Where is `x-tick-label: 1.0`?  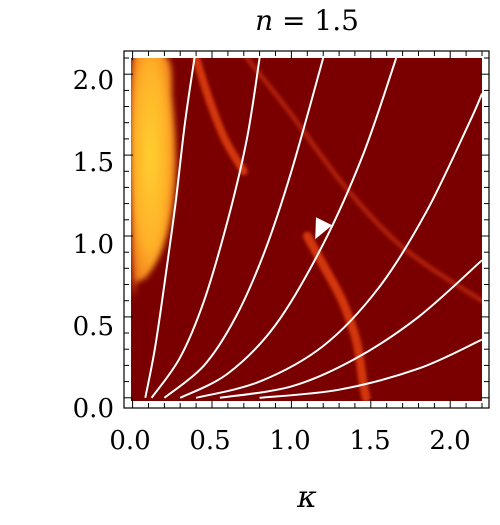 x-tick-label: 1.0 is located at coordinates (289, 441).